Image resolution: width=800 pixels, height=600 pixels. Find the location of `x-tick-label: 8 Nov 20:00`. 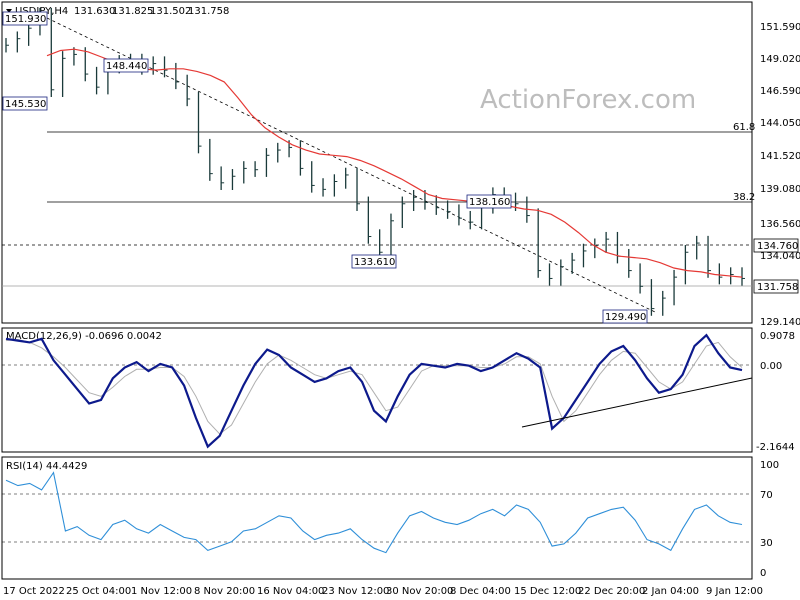

x-tick-label: 8 Nov 20:00 is located at coordinates (224, 591).